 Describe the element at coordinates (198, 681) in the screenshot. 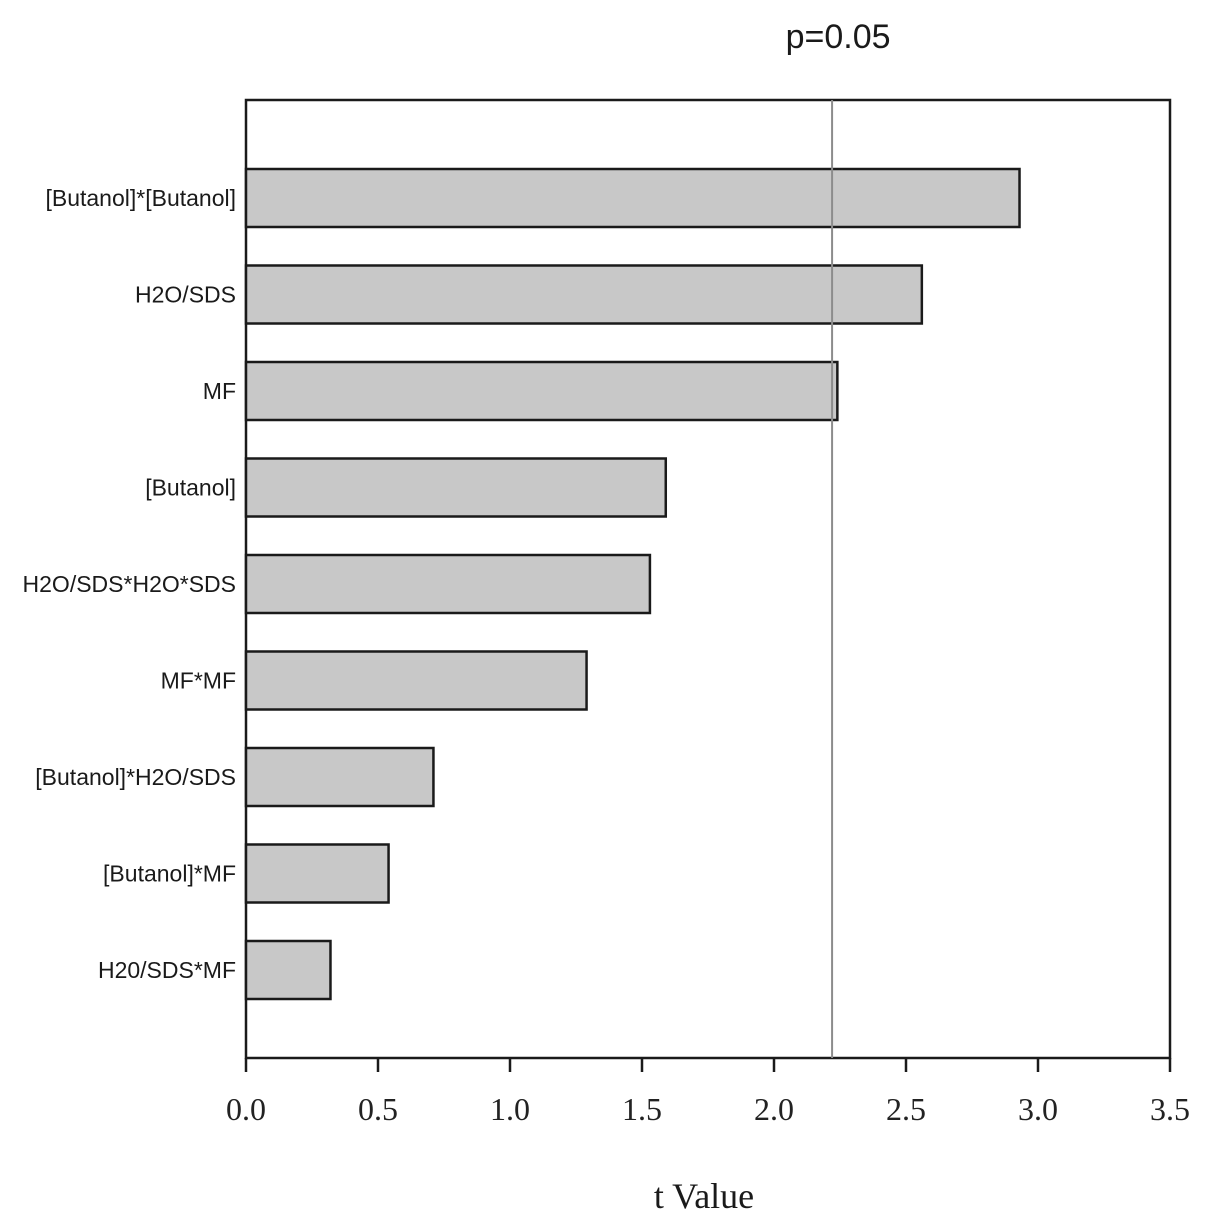

I see `category-label: MF*MF` at that location.